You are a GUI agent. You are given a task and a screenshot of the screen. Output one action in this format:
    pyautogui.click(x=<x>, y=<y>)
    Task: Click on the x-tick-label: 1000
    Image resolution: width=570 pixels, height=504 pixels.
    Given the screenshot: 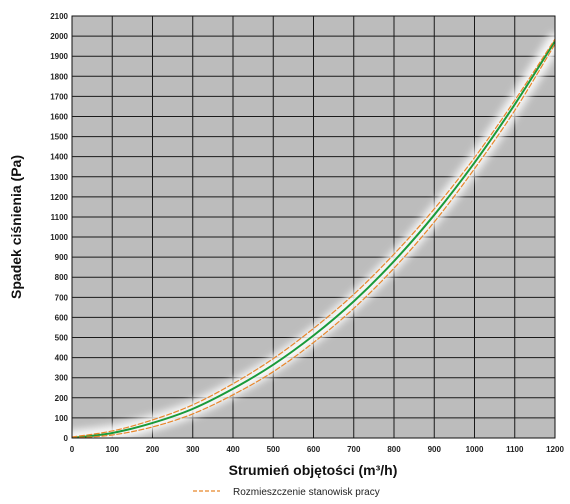 What is the action you would take?
    pyautogui.click(x=475, y=449)
    